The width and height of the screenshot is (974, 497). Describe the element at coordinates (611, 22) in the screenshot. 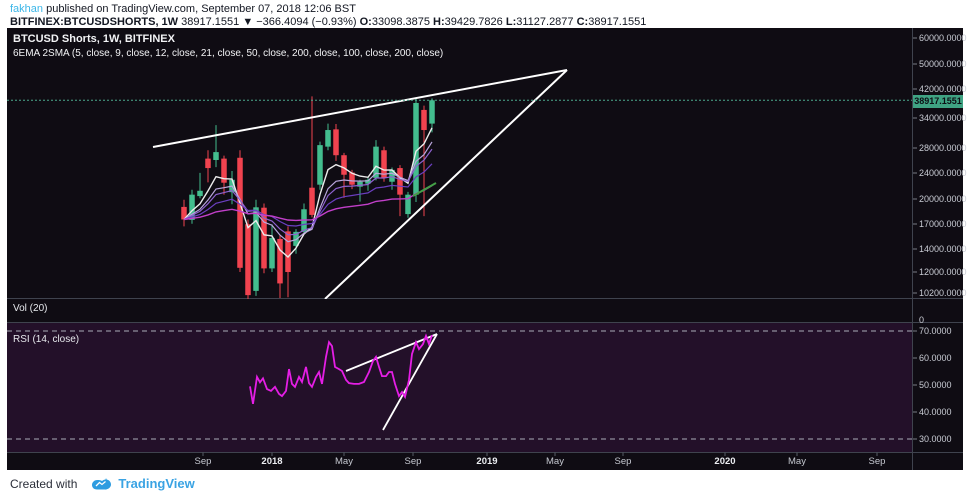

I see `ohlc-close: C:38917.1551` at that location.